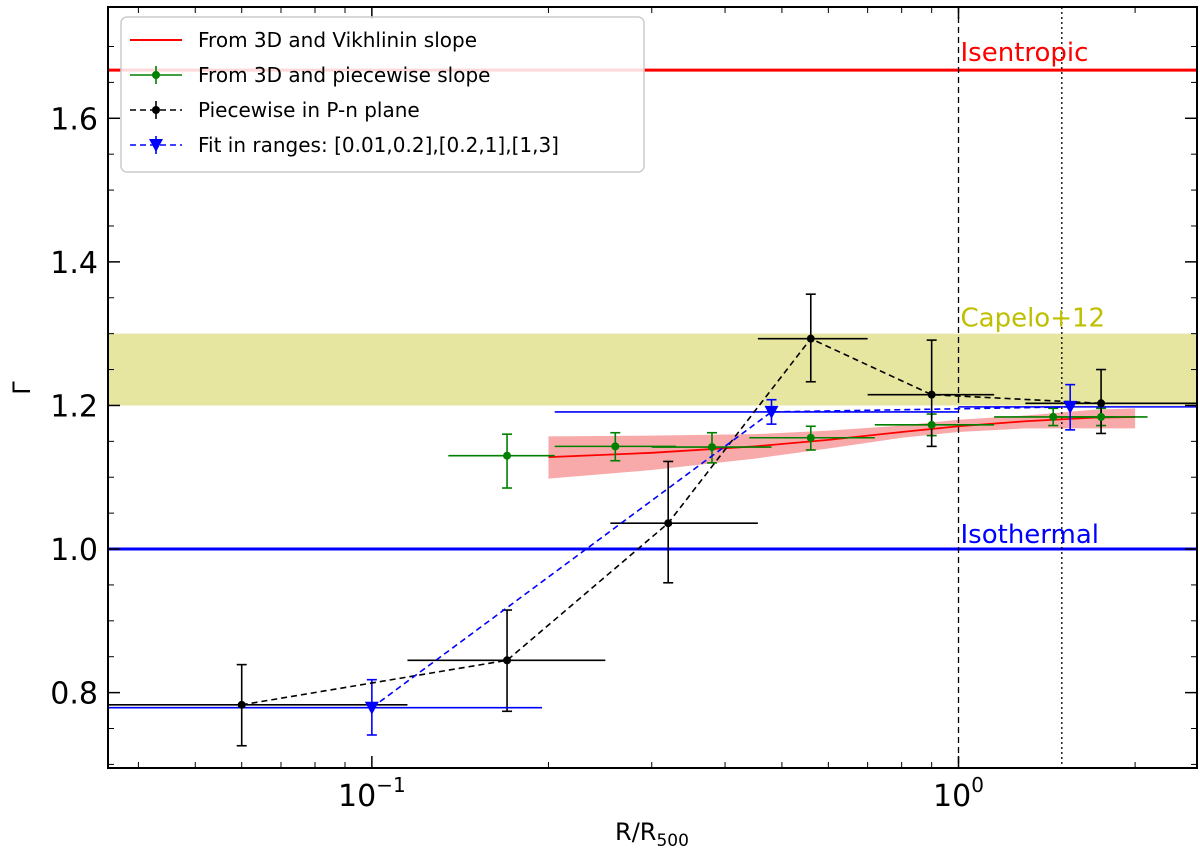 This screenshot has width=1200, height=853. I want to click on y-tick-label: 1.0, so click(74, 550).